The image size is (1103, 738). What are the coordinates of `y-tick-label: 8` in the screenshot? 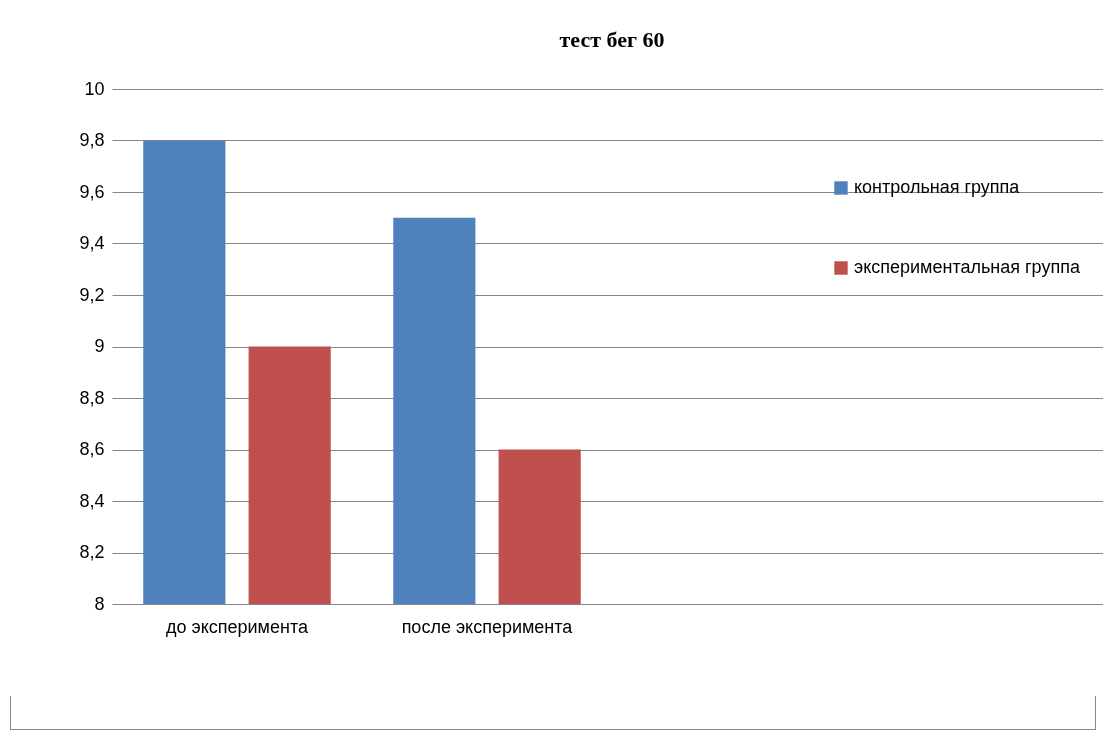 It's located at (99, 603).